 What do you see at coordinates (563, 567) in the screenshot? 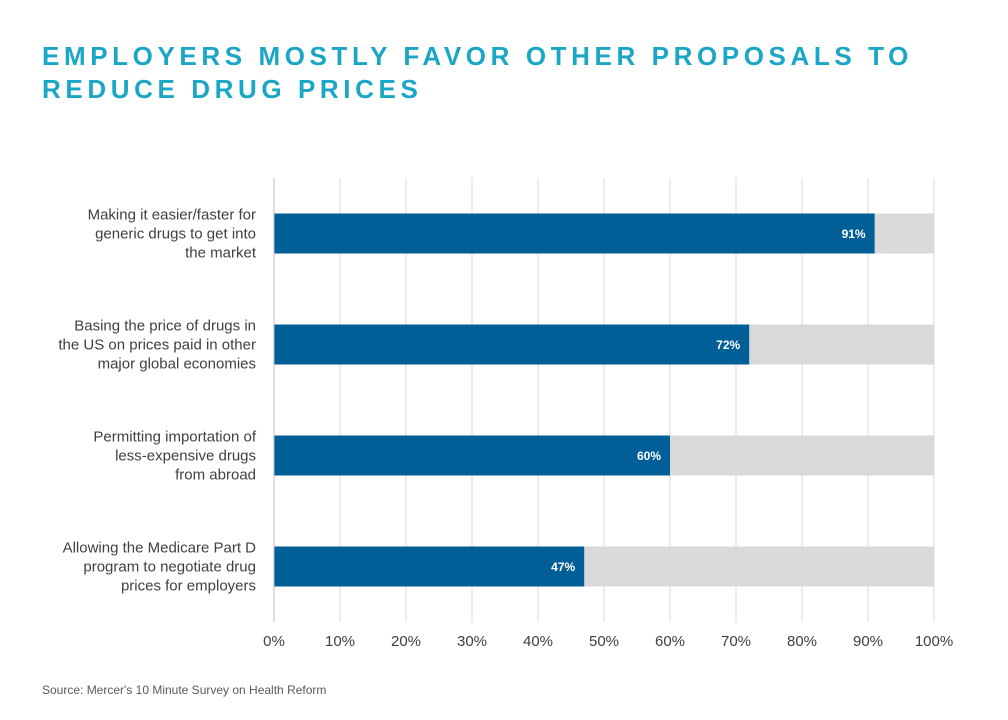
I see `data-label: 47%` at bounding box center [563, 567].